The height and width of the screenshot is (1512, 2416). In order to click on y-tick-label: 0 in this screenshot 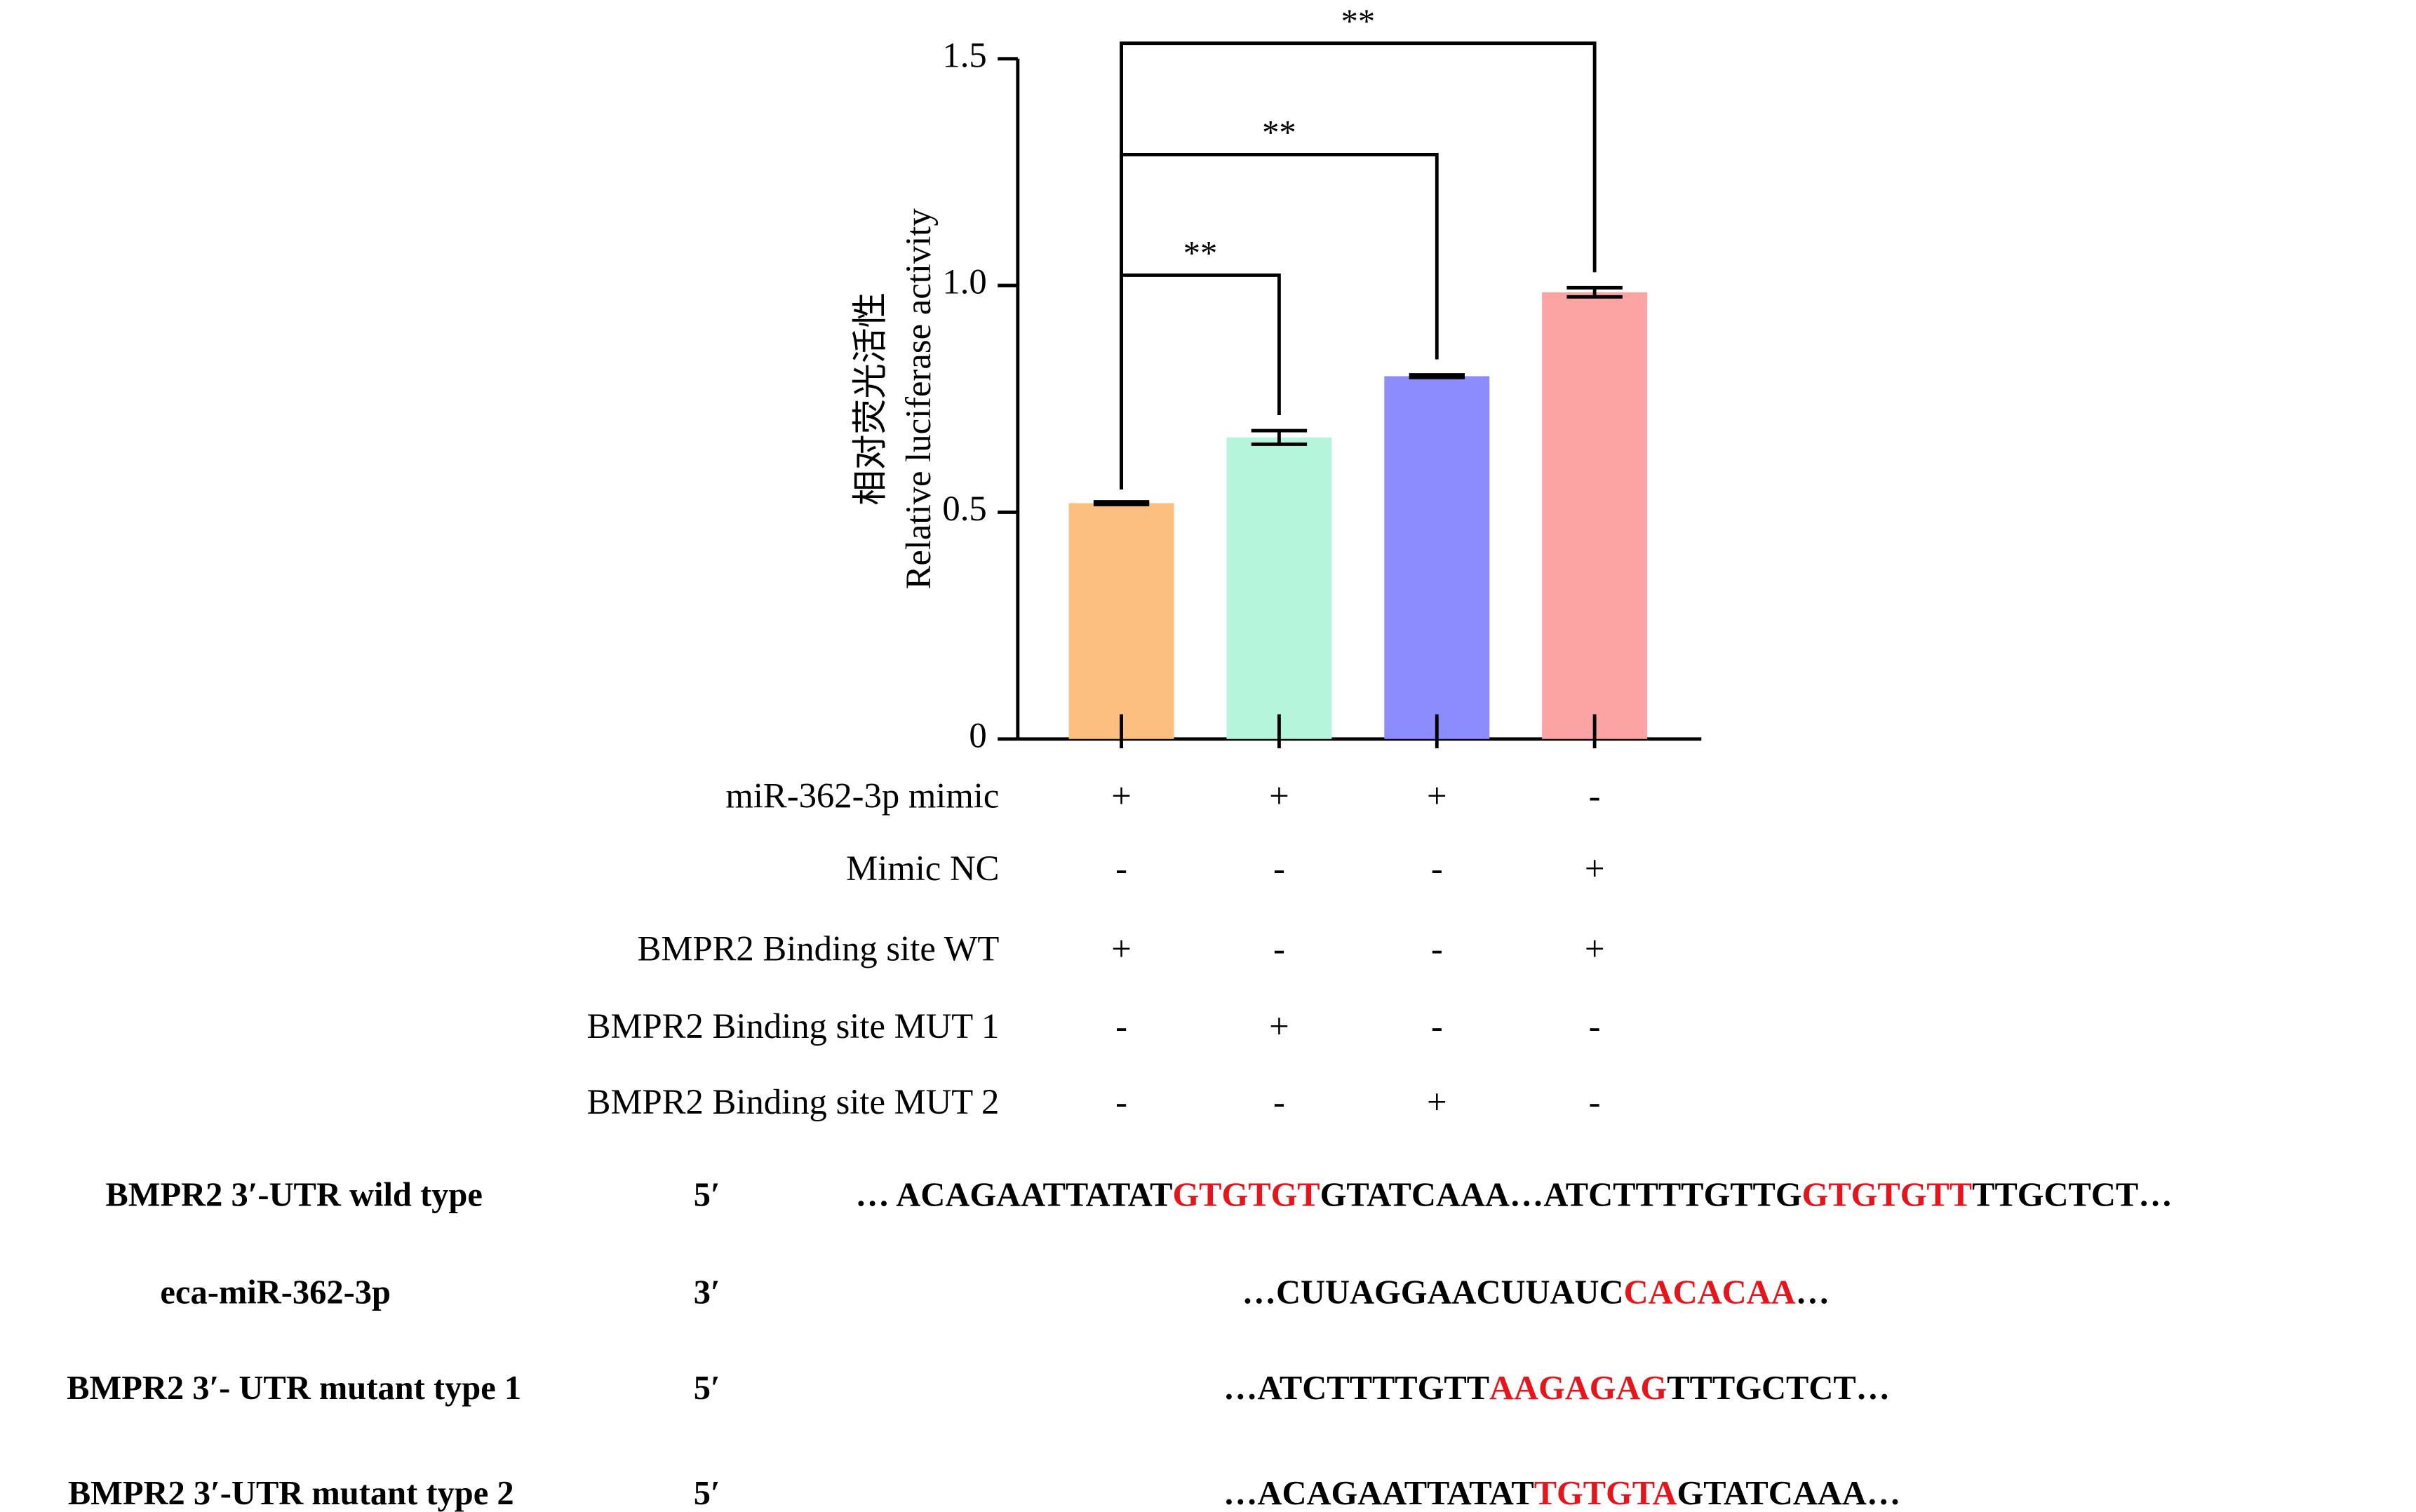, I will do `click(977, 735)`.